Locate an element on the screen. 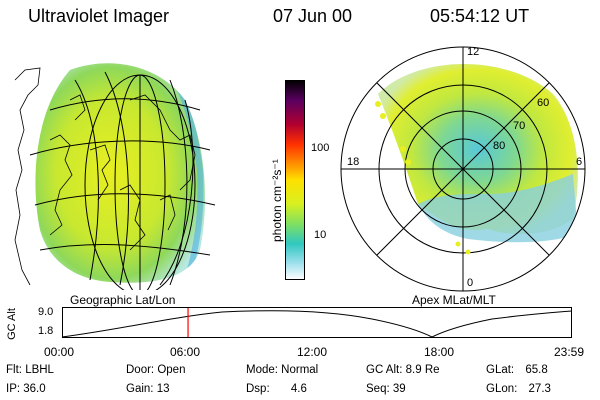  dsp-label: Dsp: is located at coordinates (258, 389).